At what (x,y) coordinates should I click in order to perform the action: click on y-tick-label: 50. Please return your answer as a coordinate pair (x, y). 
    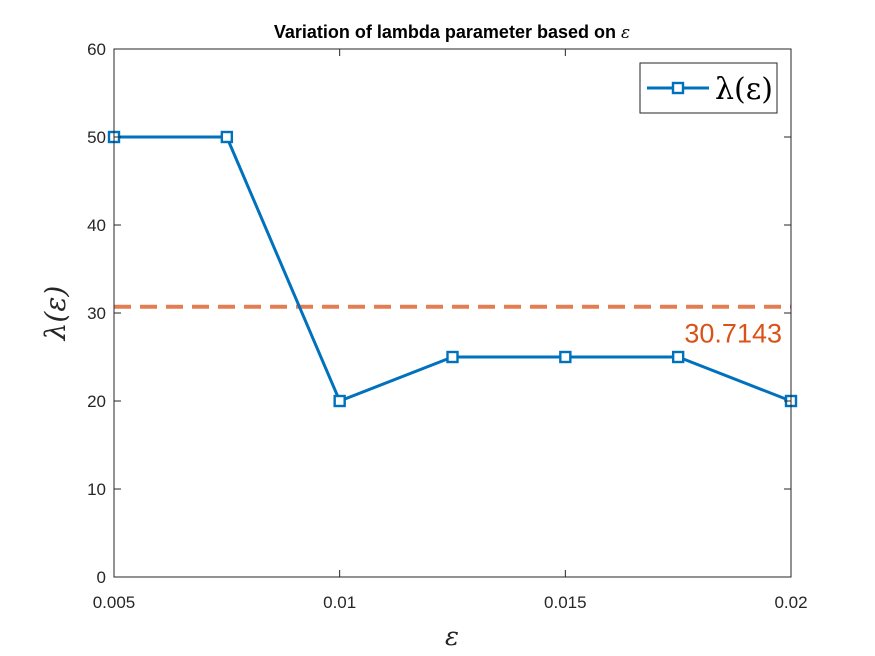
    Looking at the image, I should click on (96, 137).